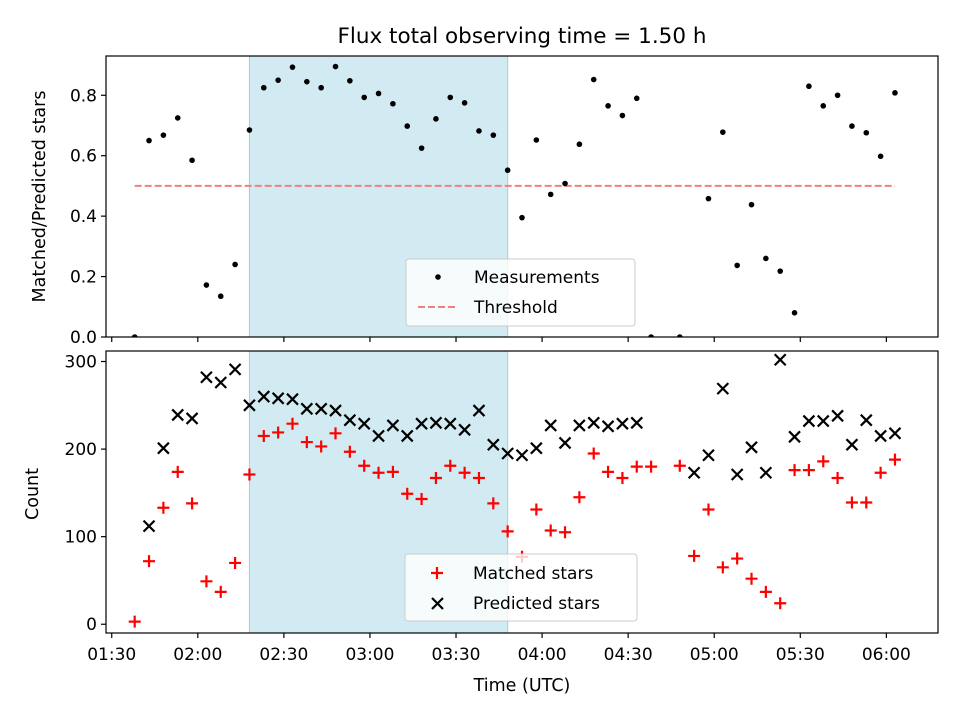 The image size is (960, 720). Describe the element at coordinates (515, 308) in the screenshot. I see `legend-threshold-label: Threshold` at that location.